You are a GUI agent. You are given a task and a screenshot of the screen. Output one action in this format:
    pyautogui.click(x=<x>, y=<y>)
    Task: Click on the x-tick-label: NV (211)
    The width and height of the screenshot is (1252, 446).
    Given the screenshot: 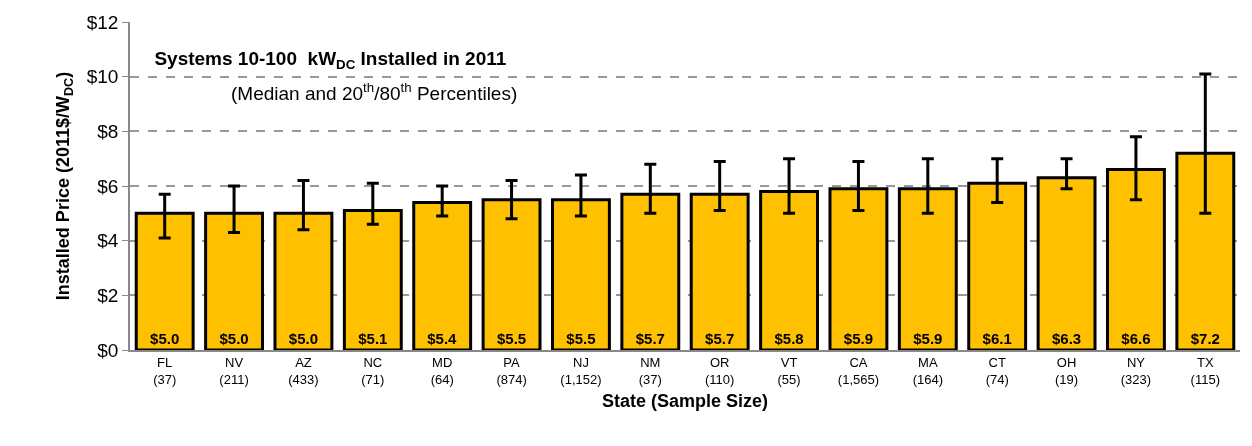 What is the action you would take?
    pyautogui.click(x=234, y=371)
    